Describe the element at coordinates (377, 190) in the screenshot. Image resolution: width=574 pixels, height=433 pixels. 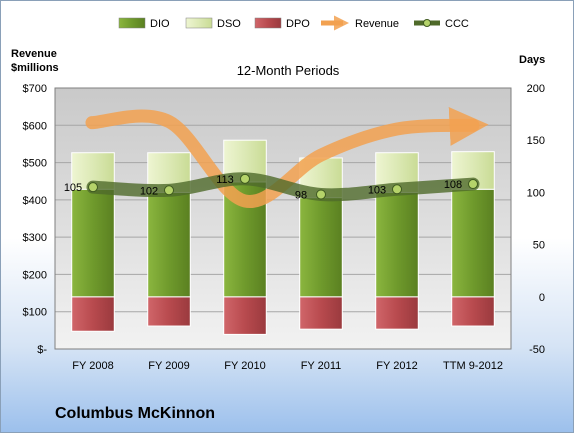
I see `ccc-data-label: 103` at that location.